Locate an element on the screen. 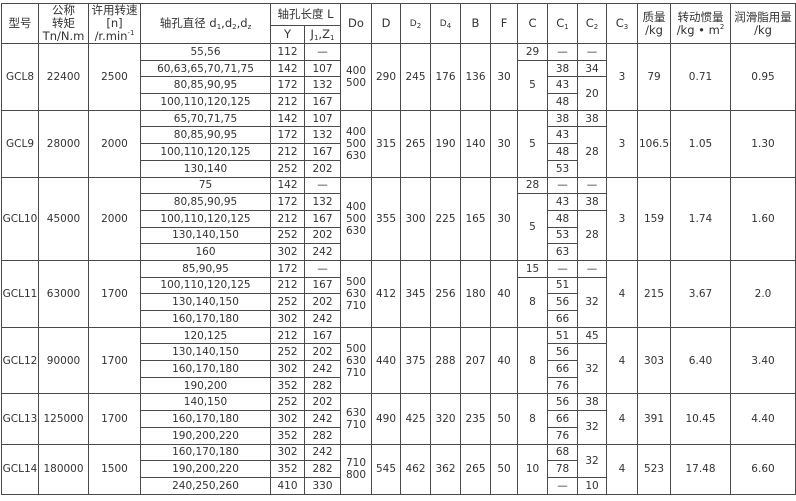  header-speed-label: 许用转速 is located at coordinates (114, 10).